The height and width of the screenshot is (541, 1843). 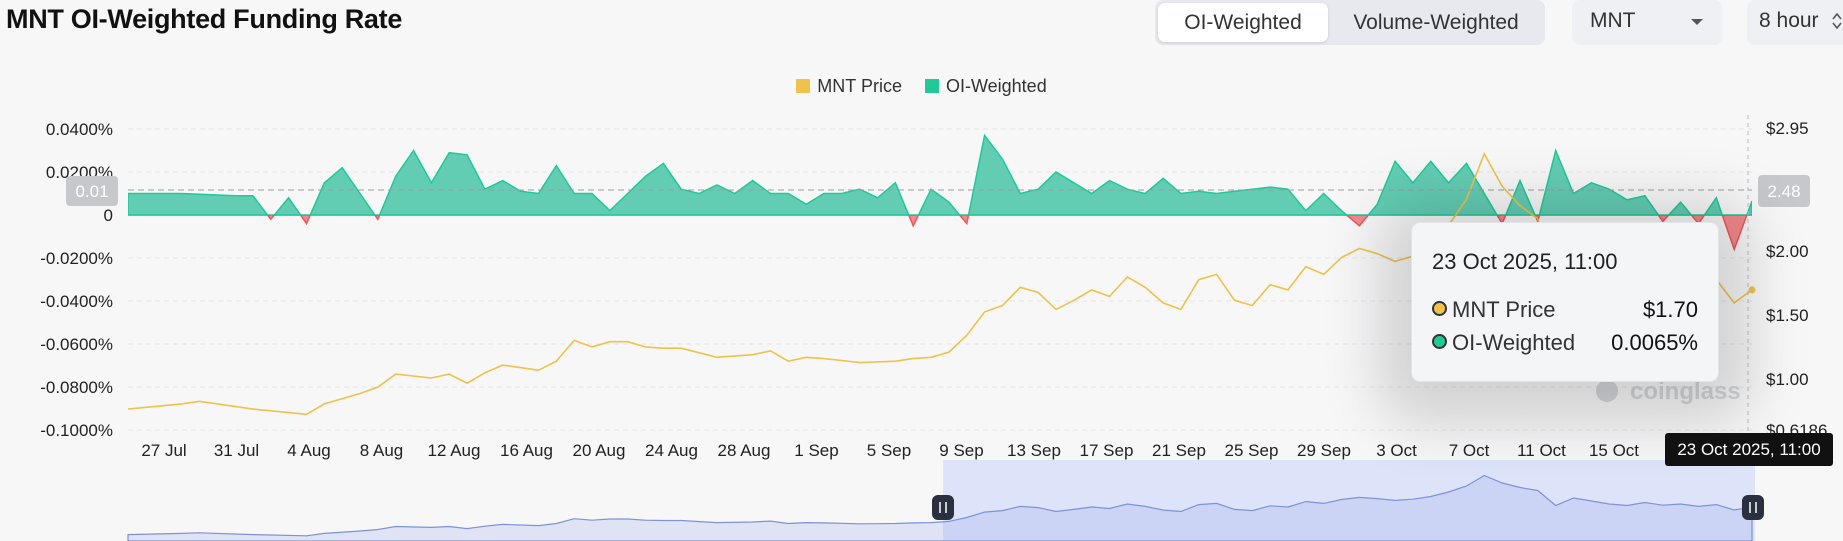 I want to click on x-axis-tick: 15 Oct, so click(x=1614, y=450).